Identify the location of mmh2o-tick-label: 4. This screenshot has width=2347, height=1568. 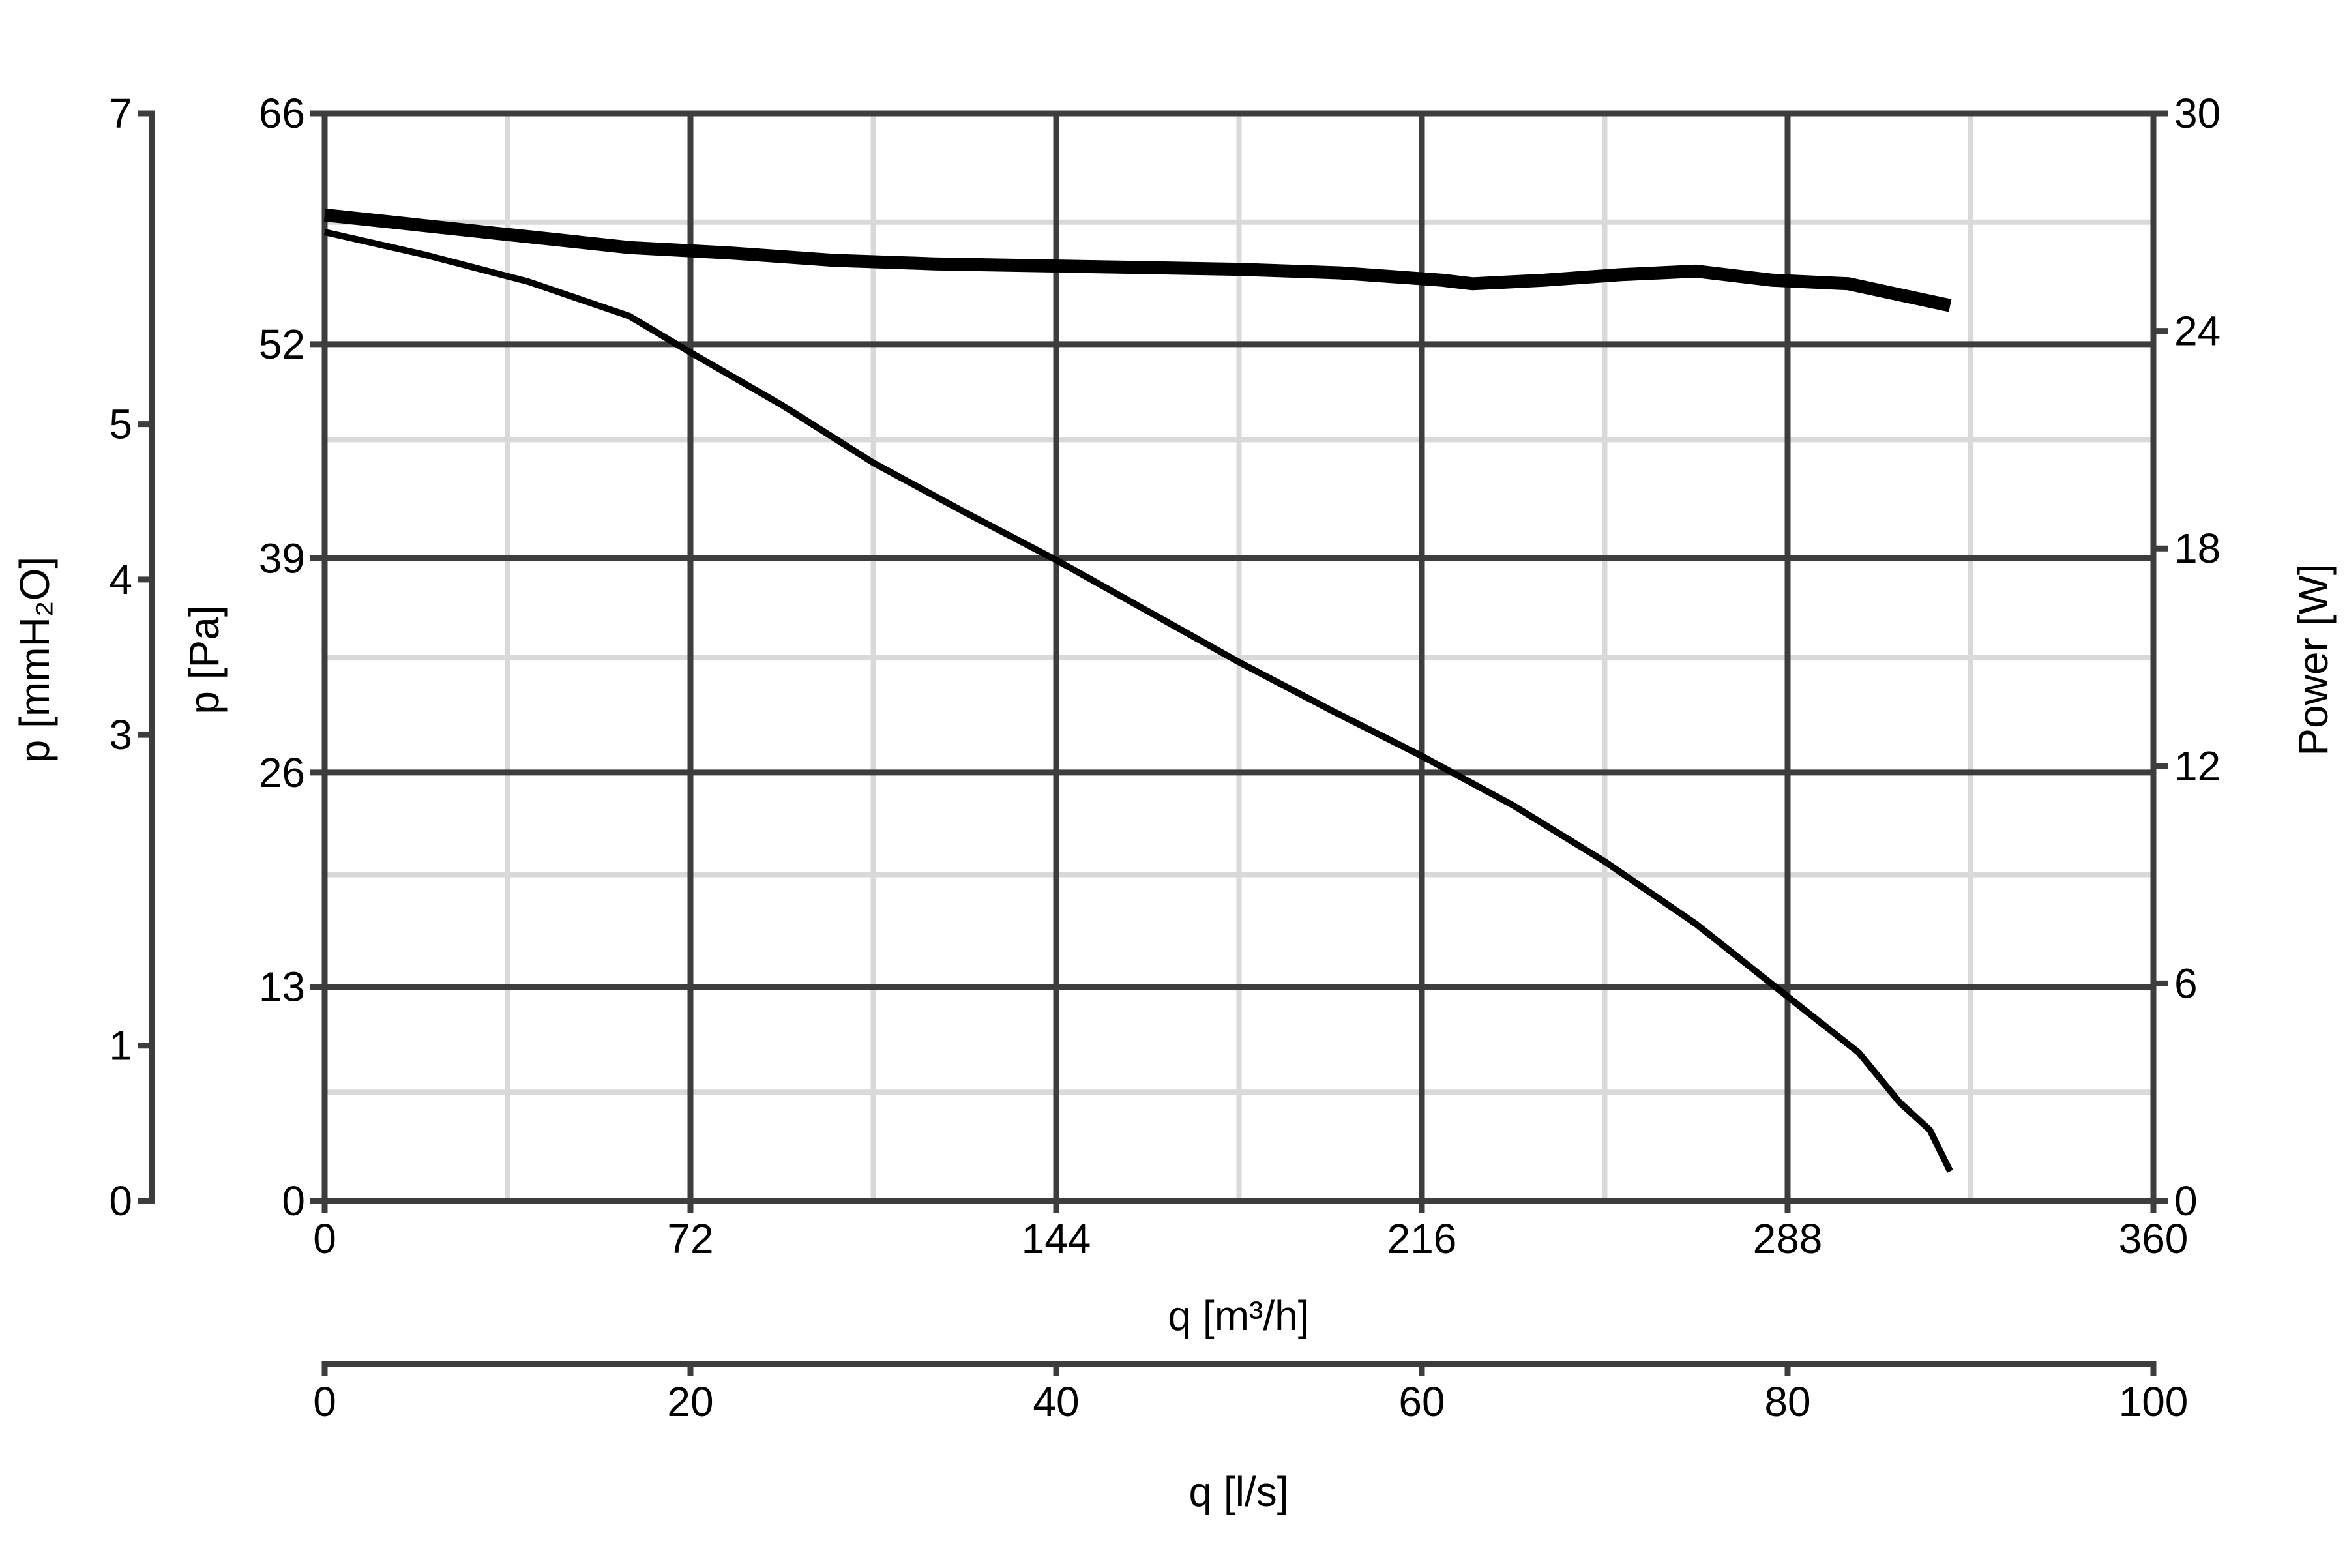
(120, 580).